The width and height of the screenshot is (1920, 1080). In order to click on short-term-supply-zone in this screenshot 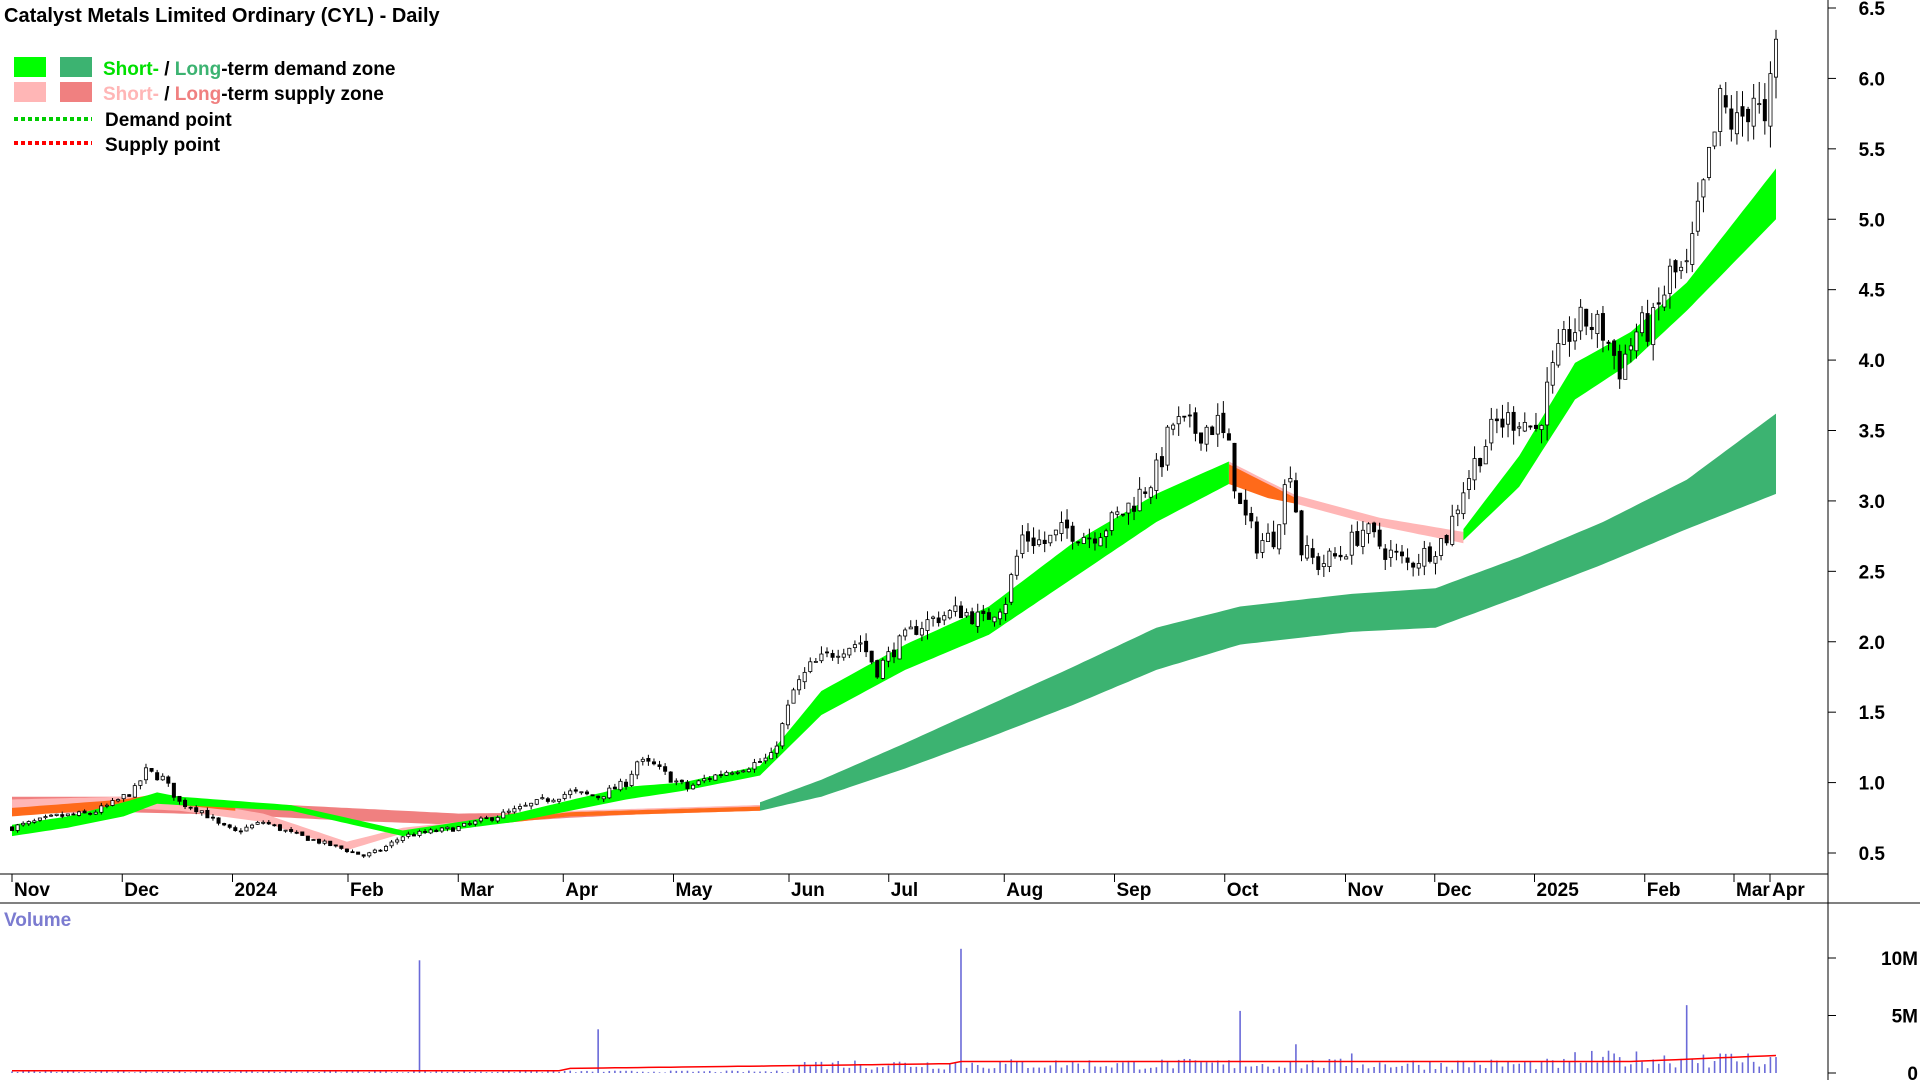, I will do `click(1346, 502)`.